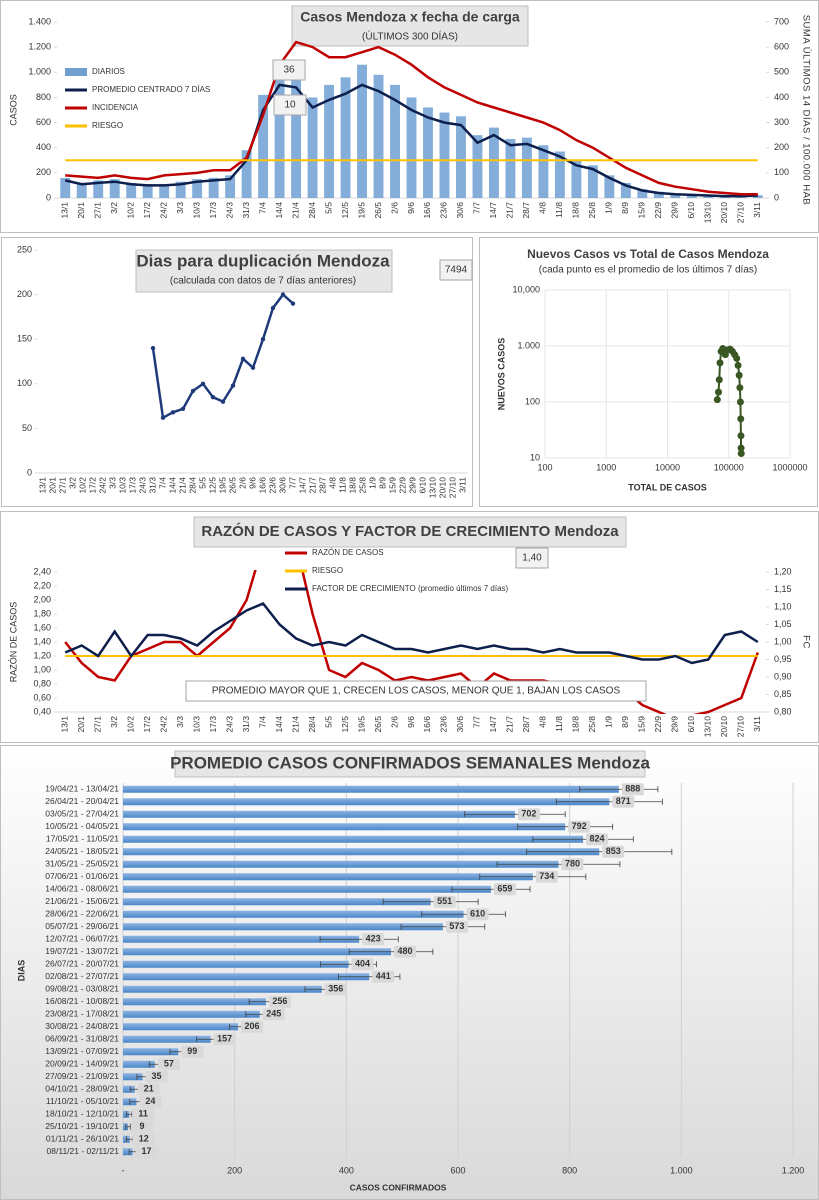 The height and width of the screenshot is (1200, 819). What do you see at coordinates (82, 814) in the screenshot?
I see `y-tick-label: 03/05/21 - 27/04/21` at bounding box center [82, 814].